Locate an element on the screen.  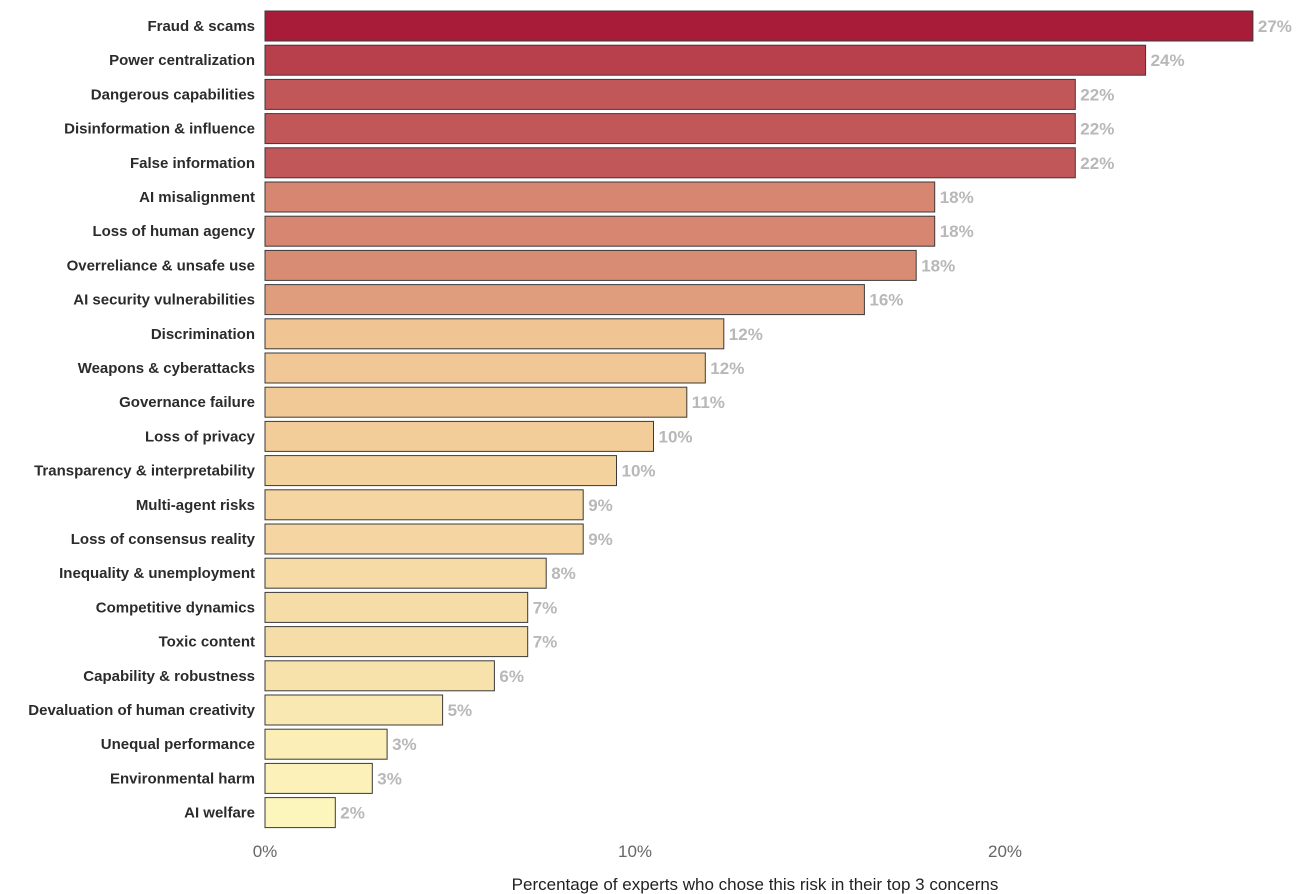
category-label-power-centralization: Power centralization is located at coordinates (182, 60).